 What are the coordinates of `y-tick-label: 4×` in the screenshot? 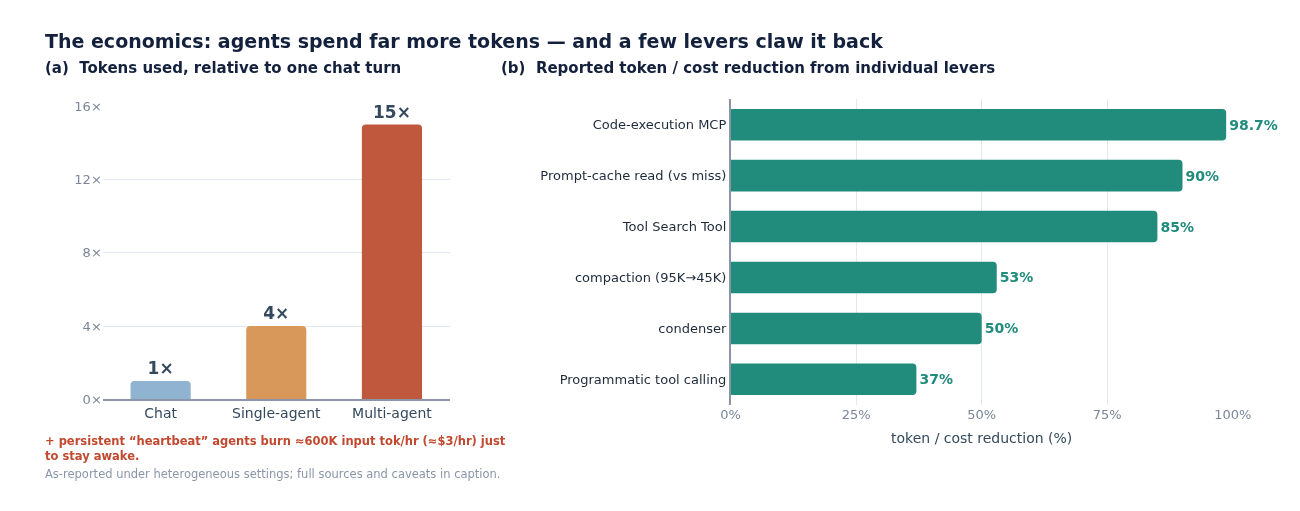 It's located at (92, 326).